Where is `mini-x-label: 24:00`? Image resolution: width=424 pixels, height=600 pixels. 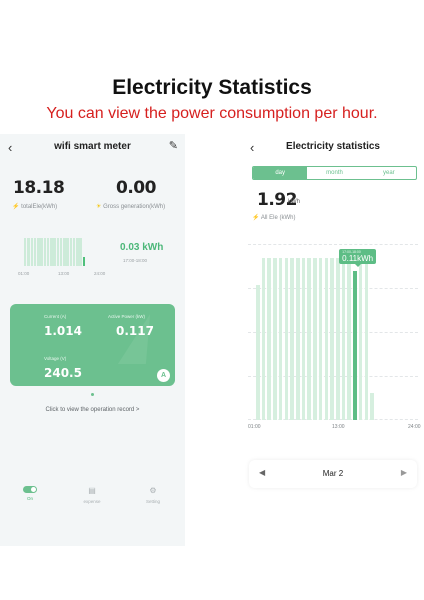
mini-x-label: 24:00 is located at coordinates (100, 273).